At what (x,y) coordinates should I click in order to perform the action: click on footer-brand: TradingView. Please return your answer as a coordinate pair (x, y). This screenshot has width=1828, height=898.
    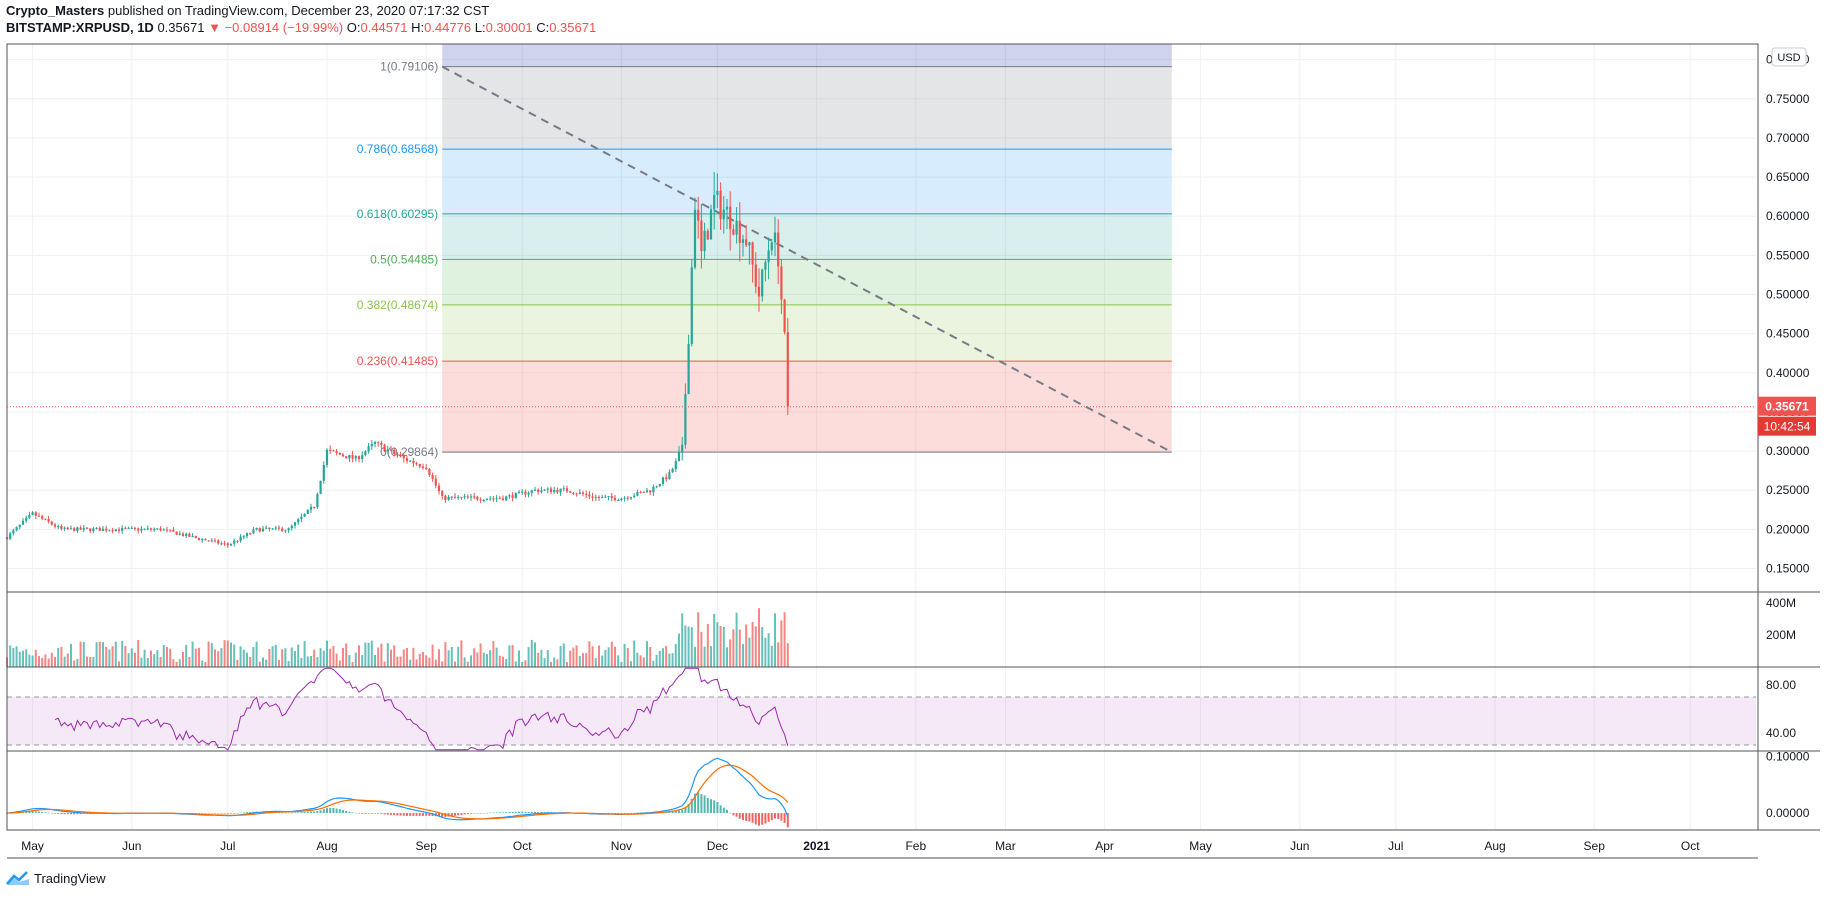
    Looking at the image, I should click on (70, 878).